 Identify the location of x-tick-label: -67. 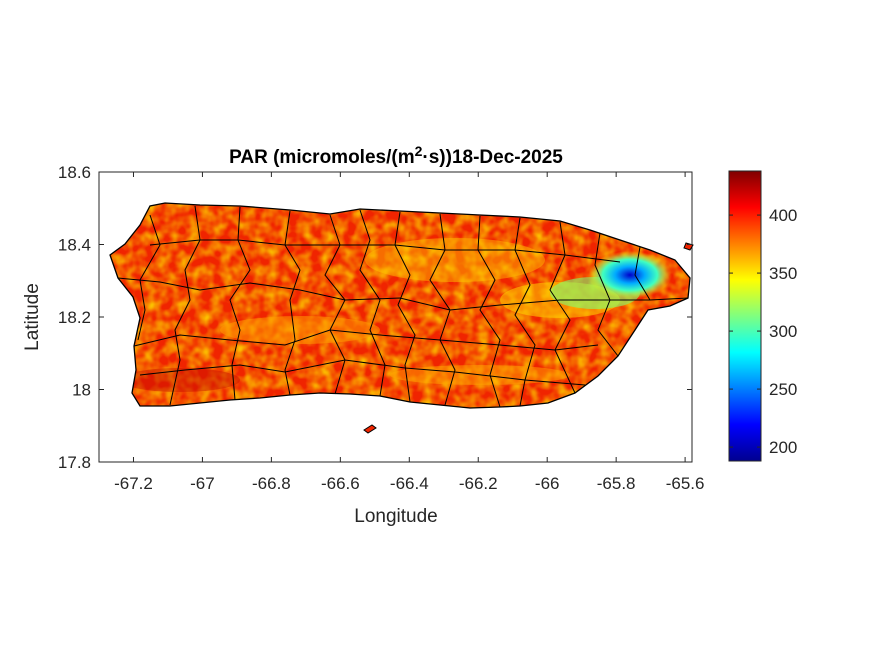
(202, 483).